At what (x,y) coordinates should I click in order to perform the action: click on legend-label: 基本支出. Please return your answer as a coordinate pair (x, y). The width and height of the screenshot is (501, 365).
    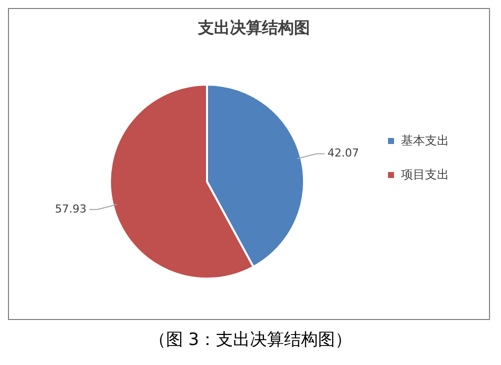
    Looking at the image, I should click on (425, 140).